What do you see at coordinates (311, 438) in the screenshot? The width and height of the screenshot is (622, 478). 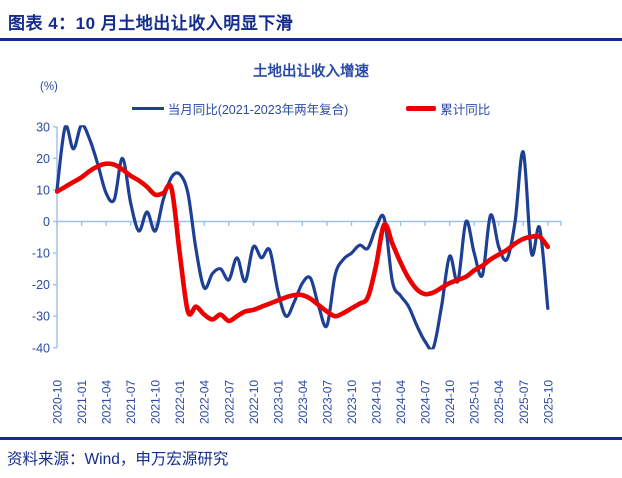 I see `footer-rule` at bounding box center [311, 438].